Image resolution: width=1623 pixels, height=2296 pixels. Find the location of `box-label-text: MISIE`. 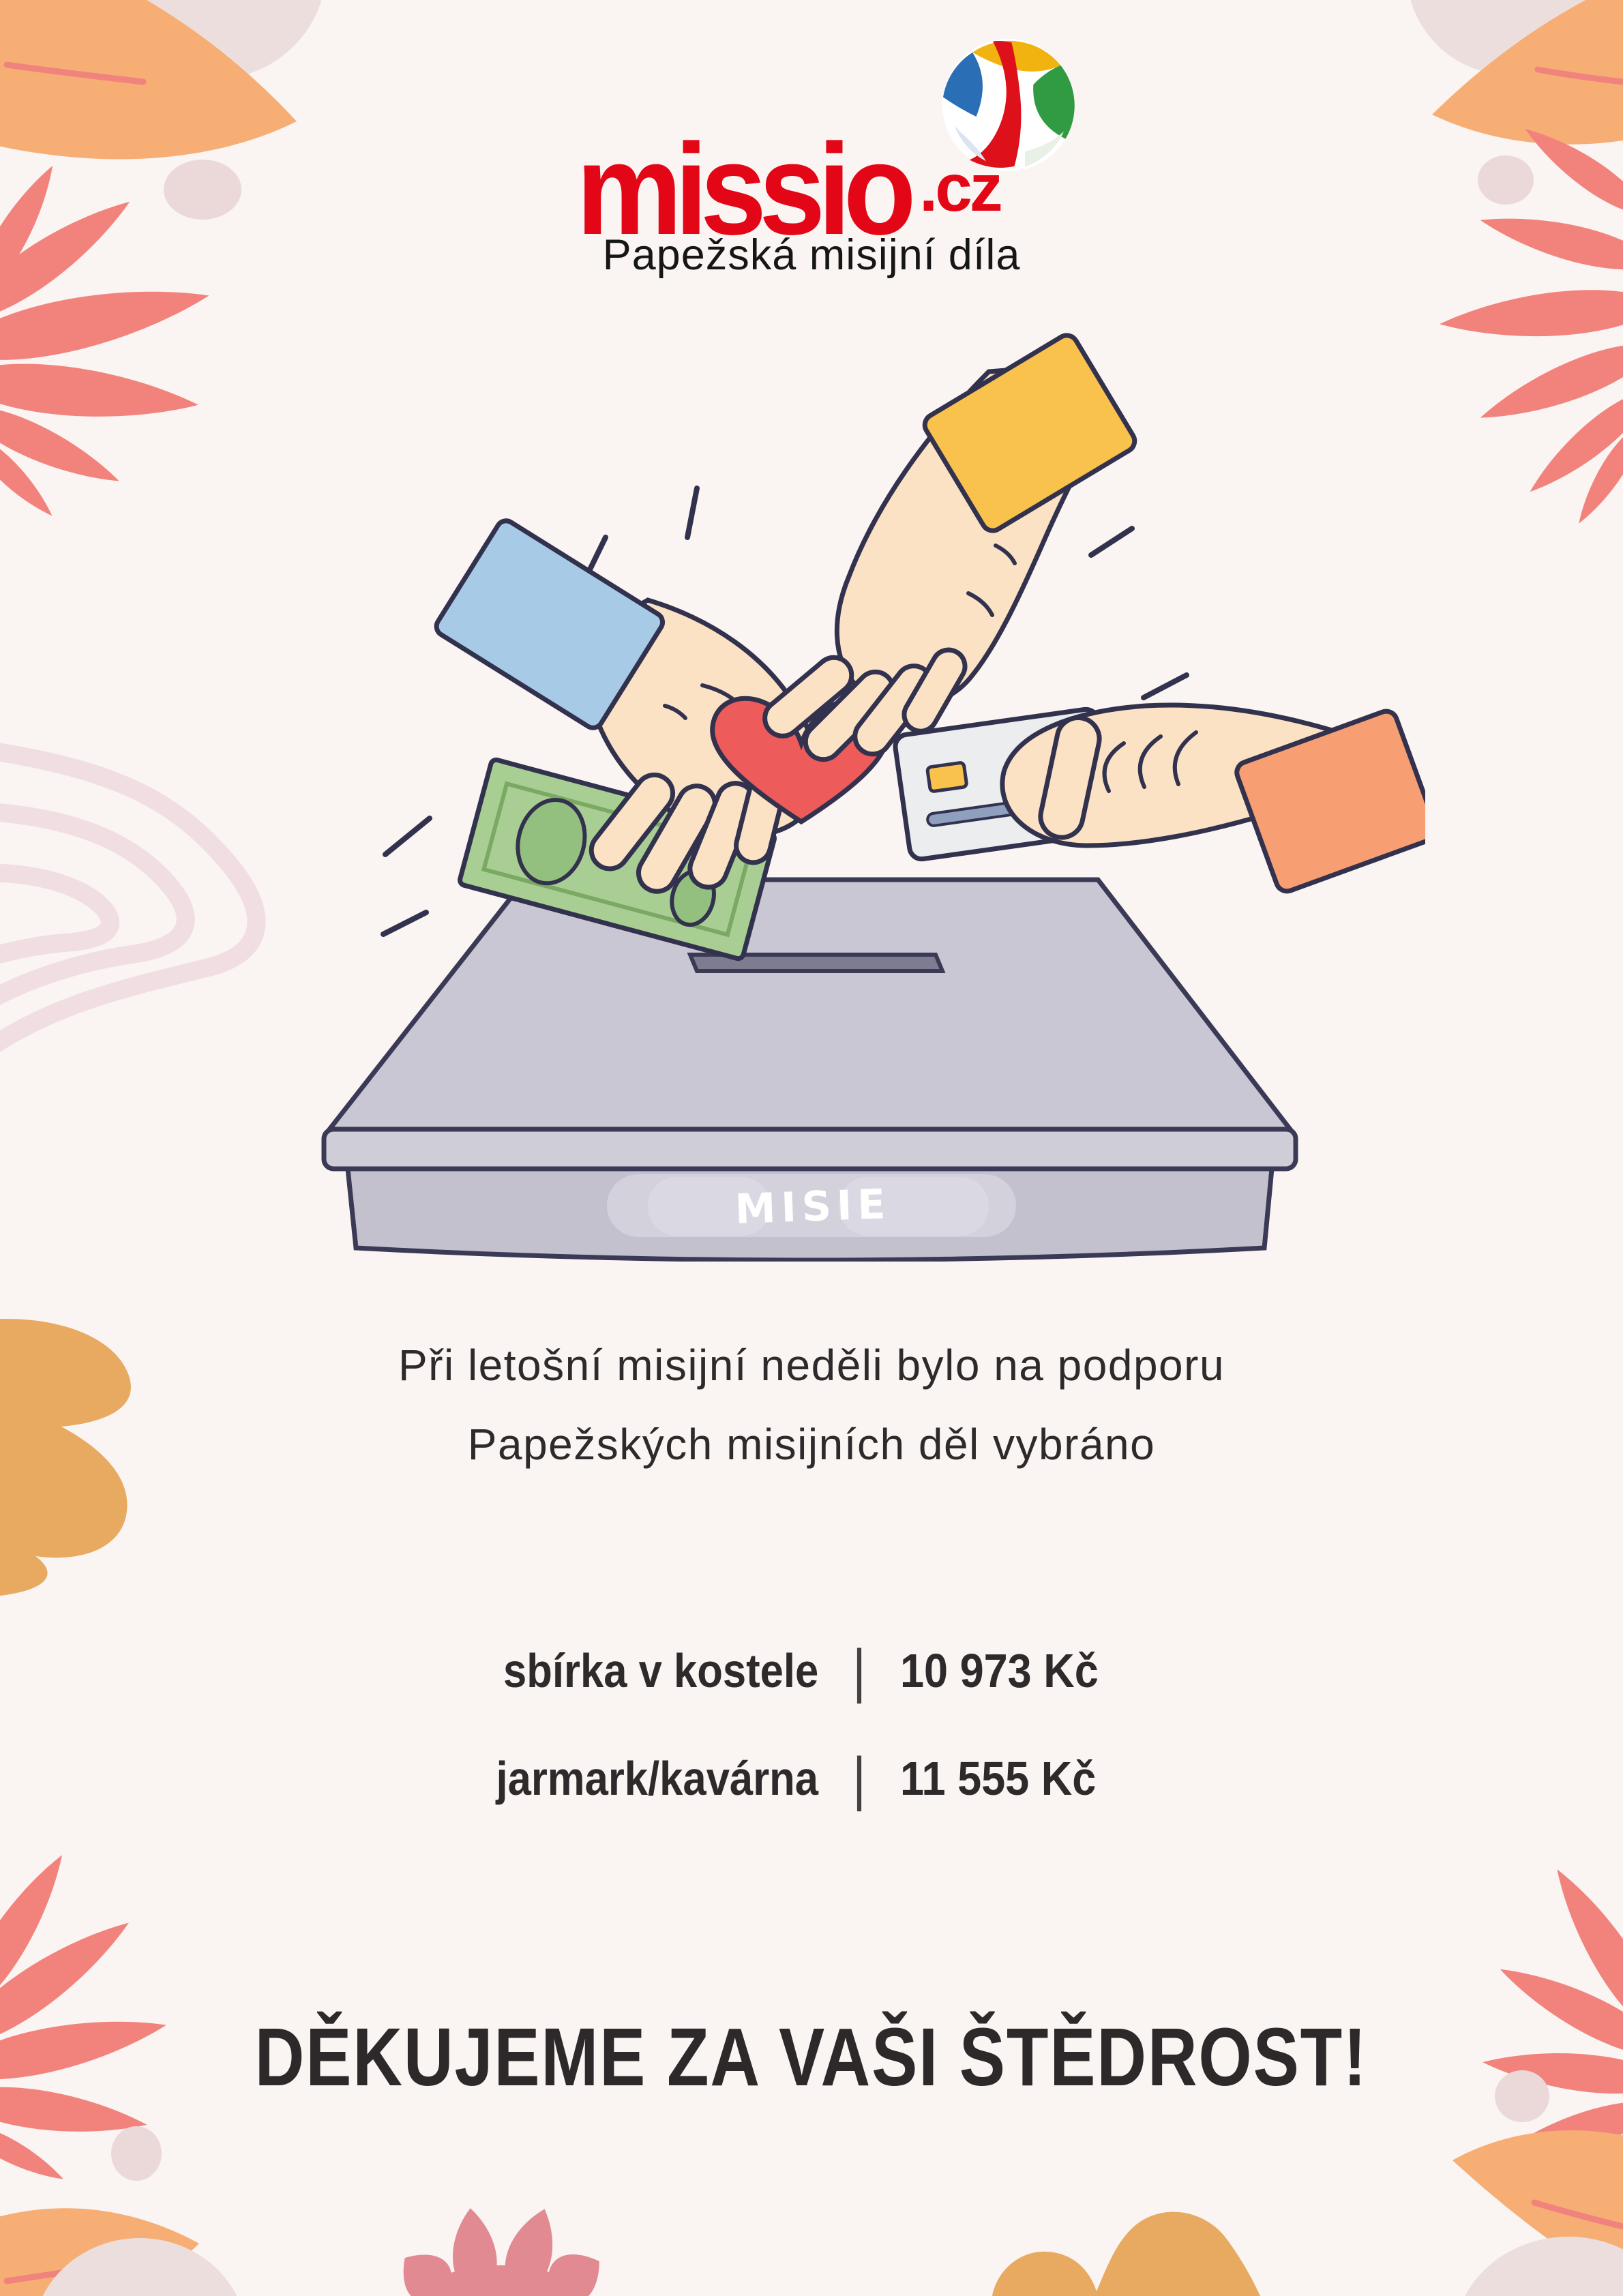

box-label-text: MISIE is located at coordinates (813, 1207).